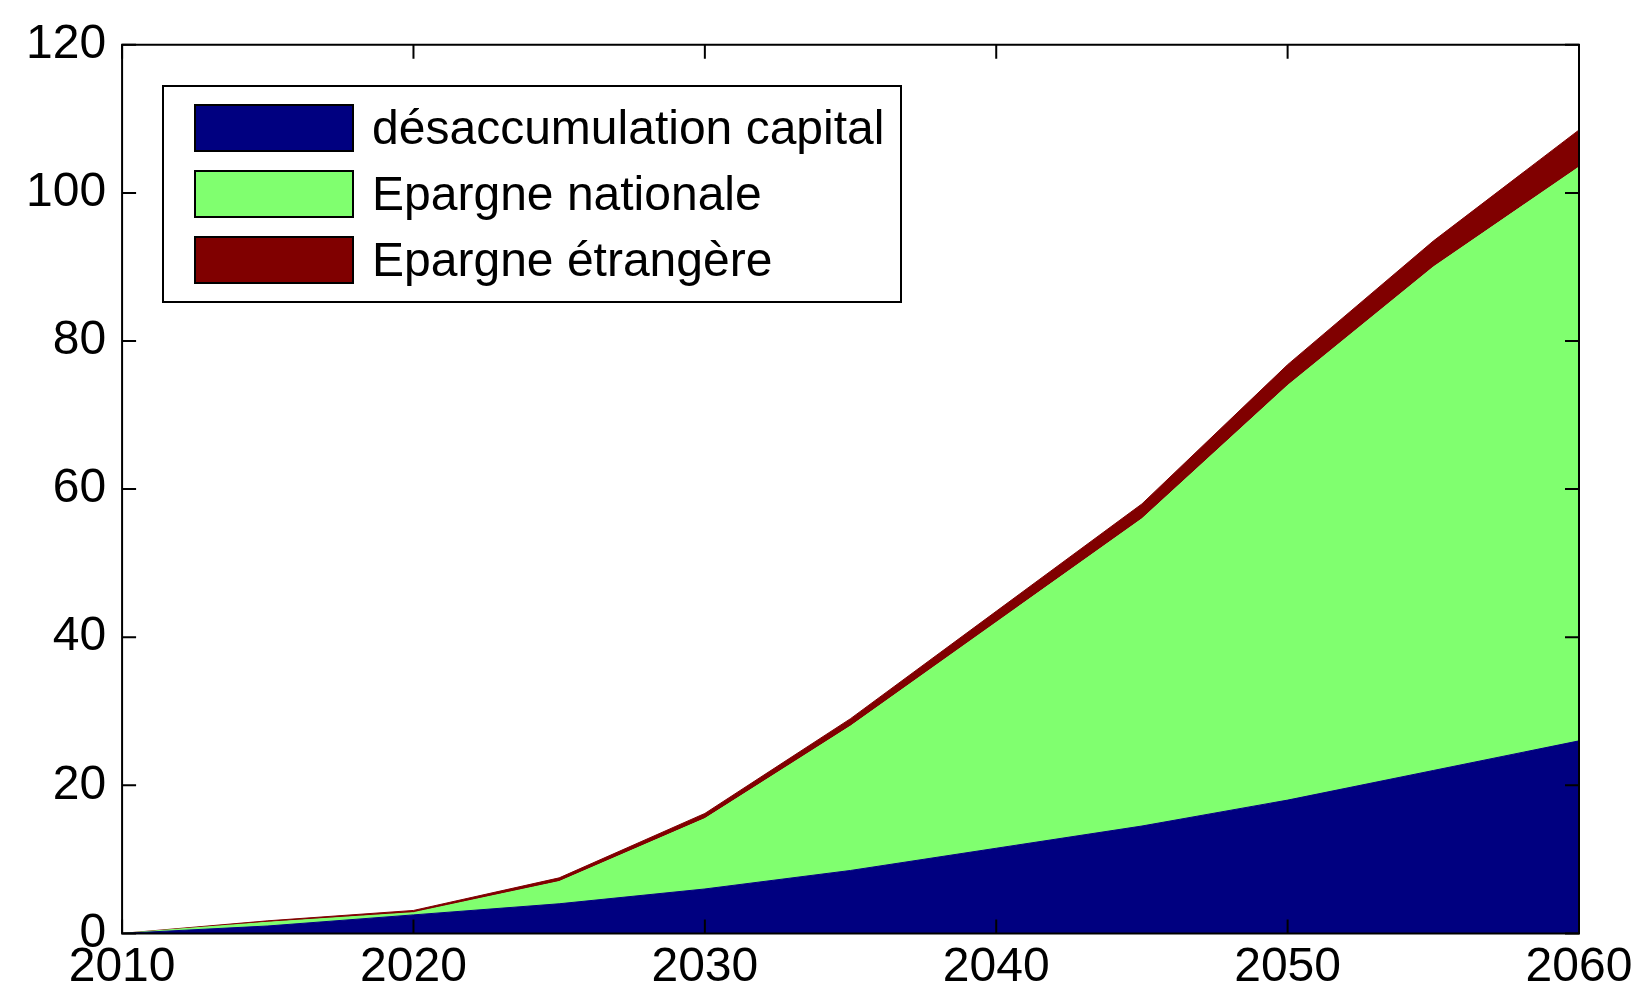 The height and width of the screenshot is (1003, 1639). Describe the element at coordinates (79, 634) in the screenshot. I see `y-tick-label: 40` at that location.